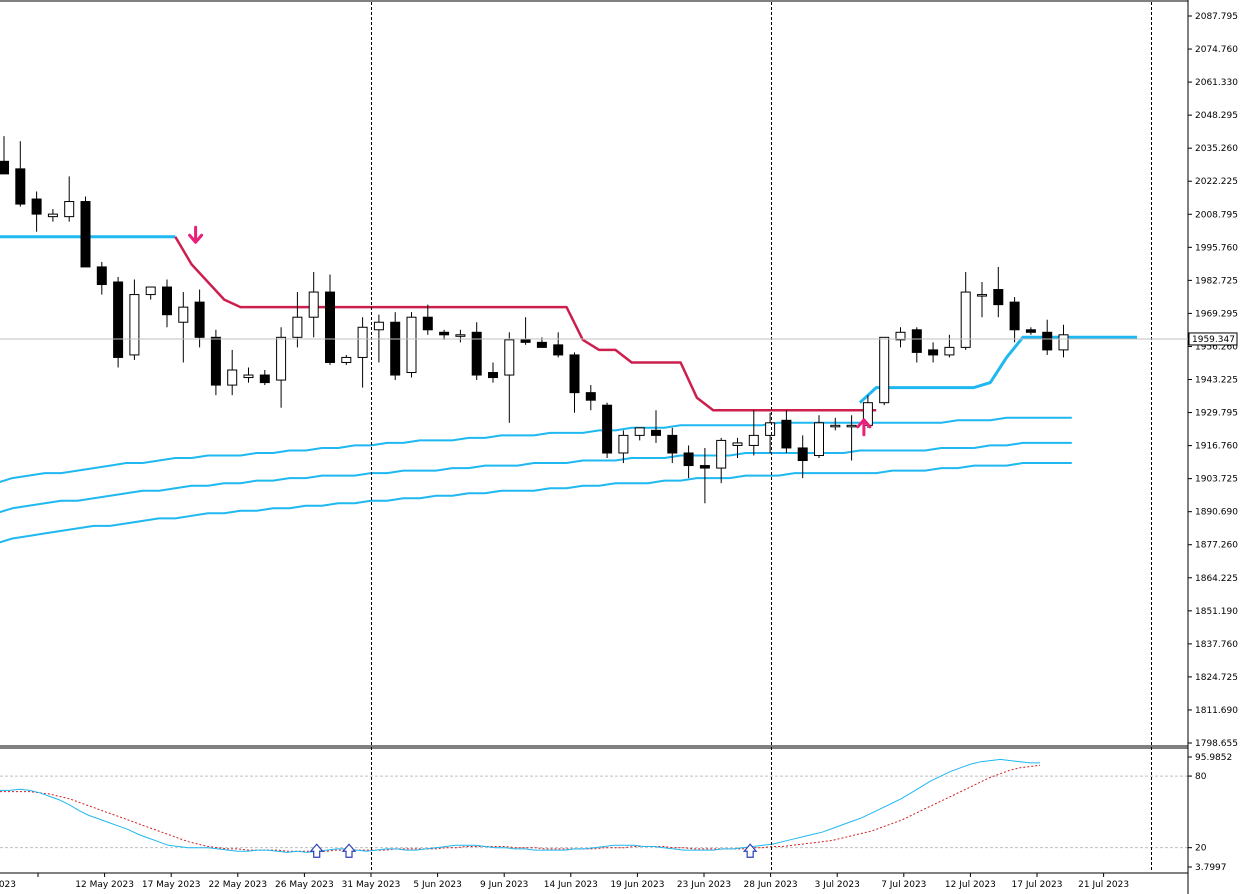 The width and height of the screenshot is (1242, 894). I want to click on band-middle-line, so click(536, 477).